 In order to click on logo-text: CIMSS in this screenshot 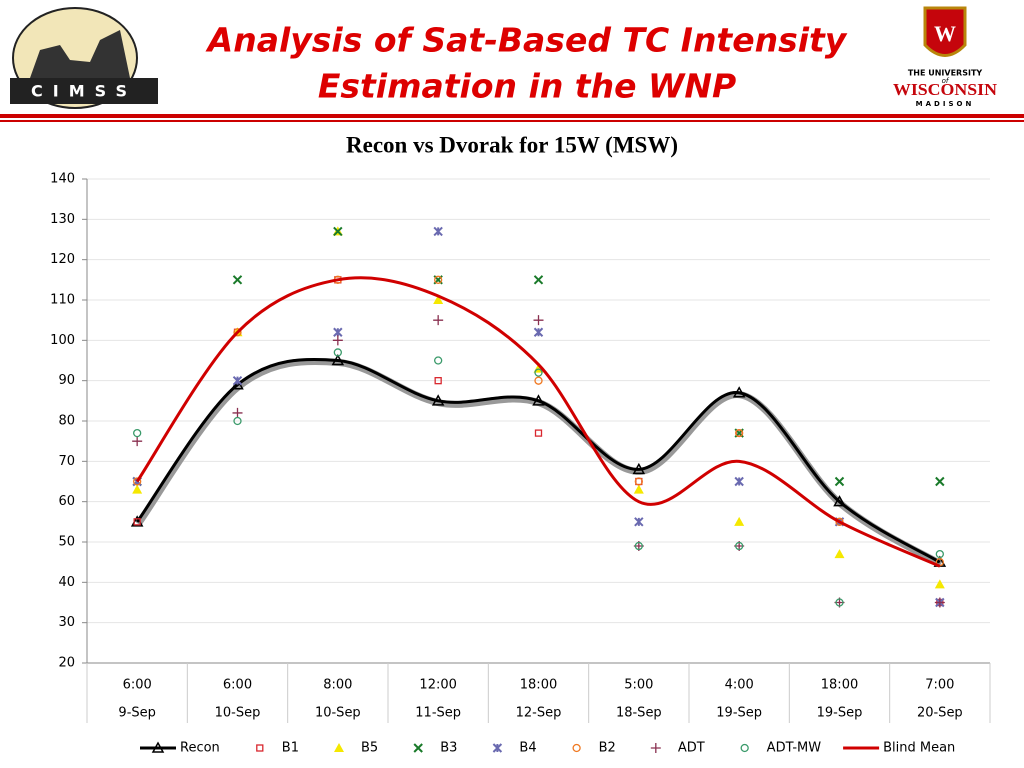, I will do `click(84, 91)`.